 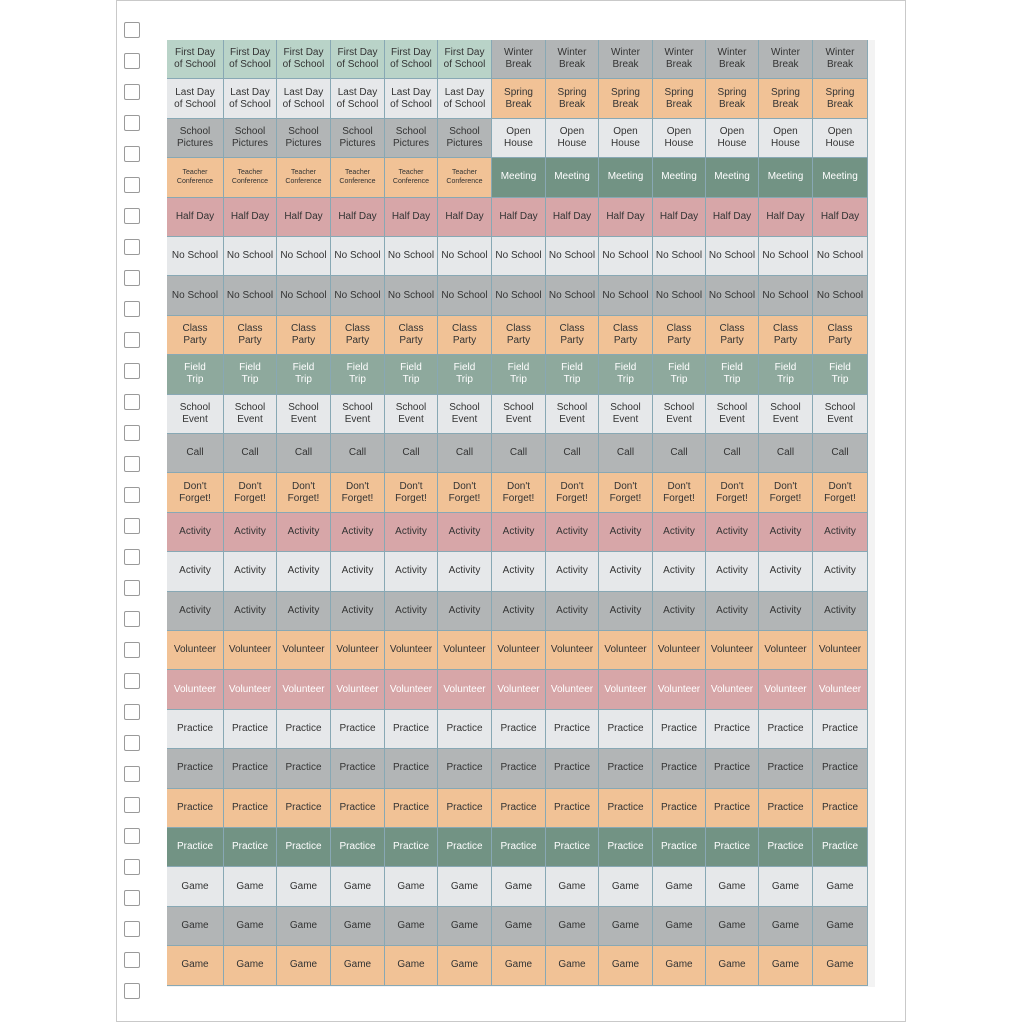 What do you see at coordinates (626, 99) in the screenshot?
I see `sticker: Spring Break` at bounding box center [626, 99].